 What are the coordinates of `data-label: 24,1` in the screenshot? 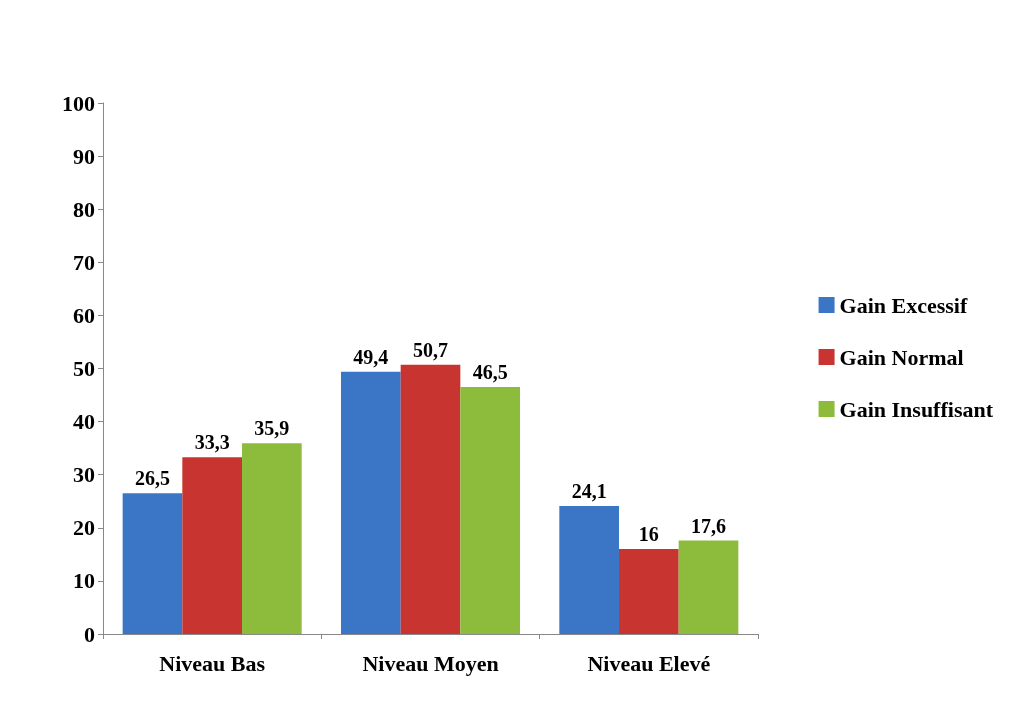 It's located at (589, 491).